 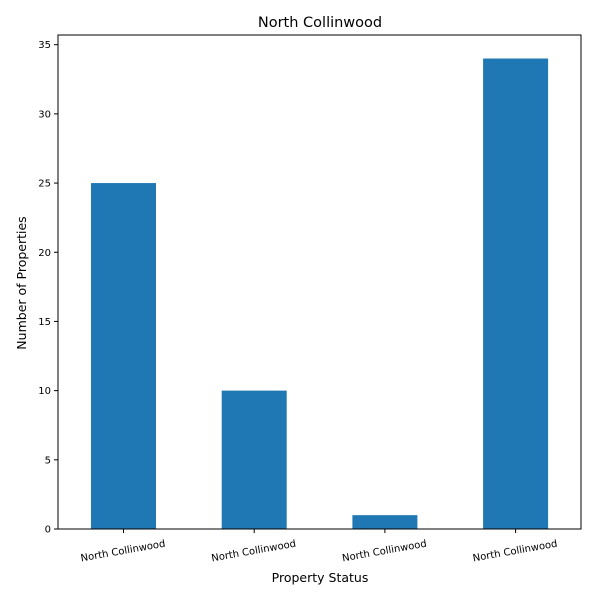 I want to click on y-tick-label-7: 35, so click(x=44, y=45).